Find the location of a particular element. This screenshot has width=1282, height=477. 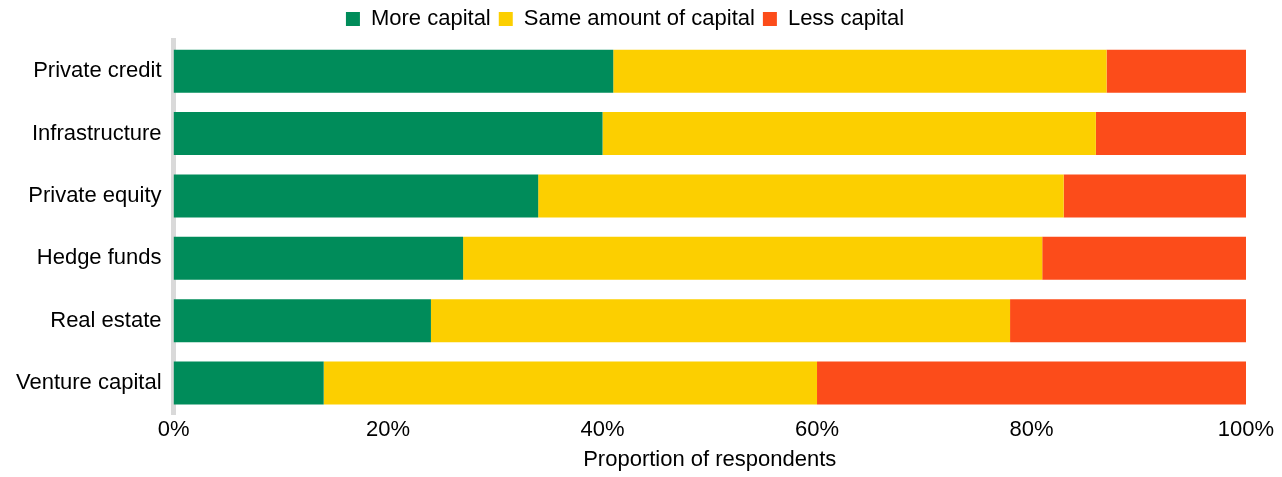

legend-label: Less capital is located at coordinates (846, 18).